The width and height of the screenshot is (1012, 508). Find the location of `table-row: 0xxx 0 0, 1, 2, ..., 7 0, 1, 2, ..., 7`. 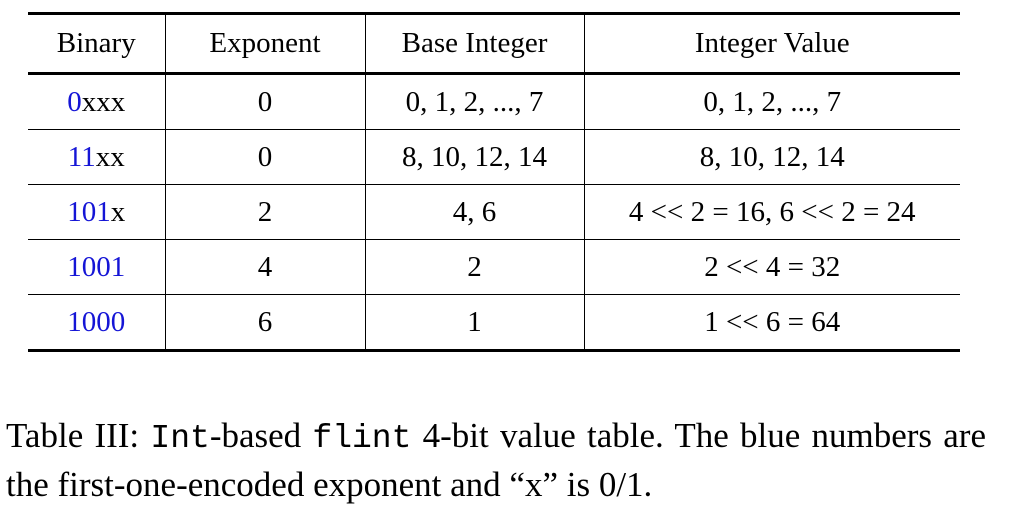

table-row: 0xxx 0 0, 1, 2, ..., 7 0, 1, 2, ..., 7 is located at coordinates (494, 101).